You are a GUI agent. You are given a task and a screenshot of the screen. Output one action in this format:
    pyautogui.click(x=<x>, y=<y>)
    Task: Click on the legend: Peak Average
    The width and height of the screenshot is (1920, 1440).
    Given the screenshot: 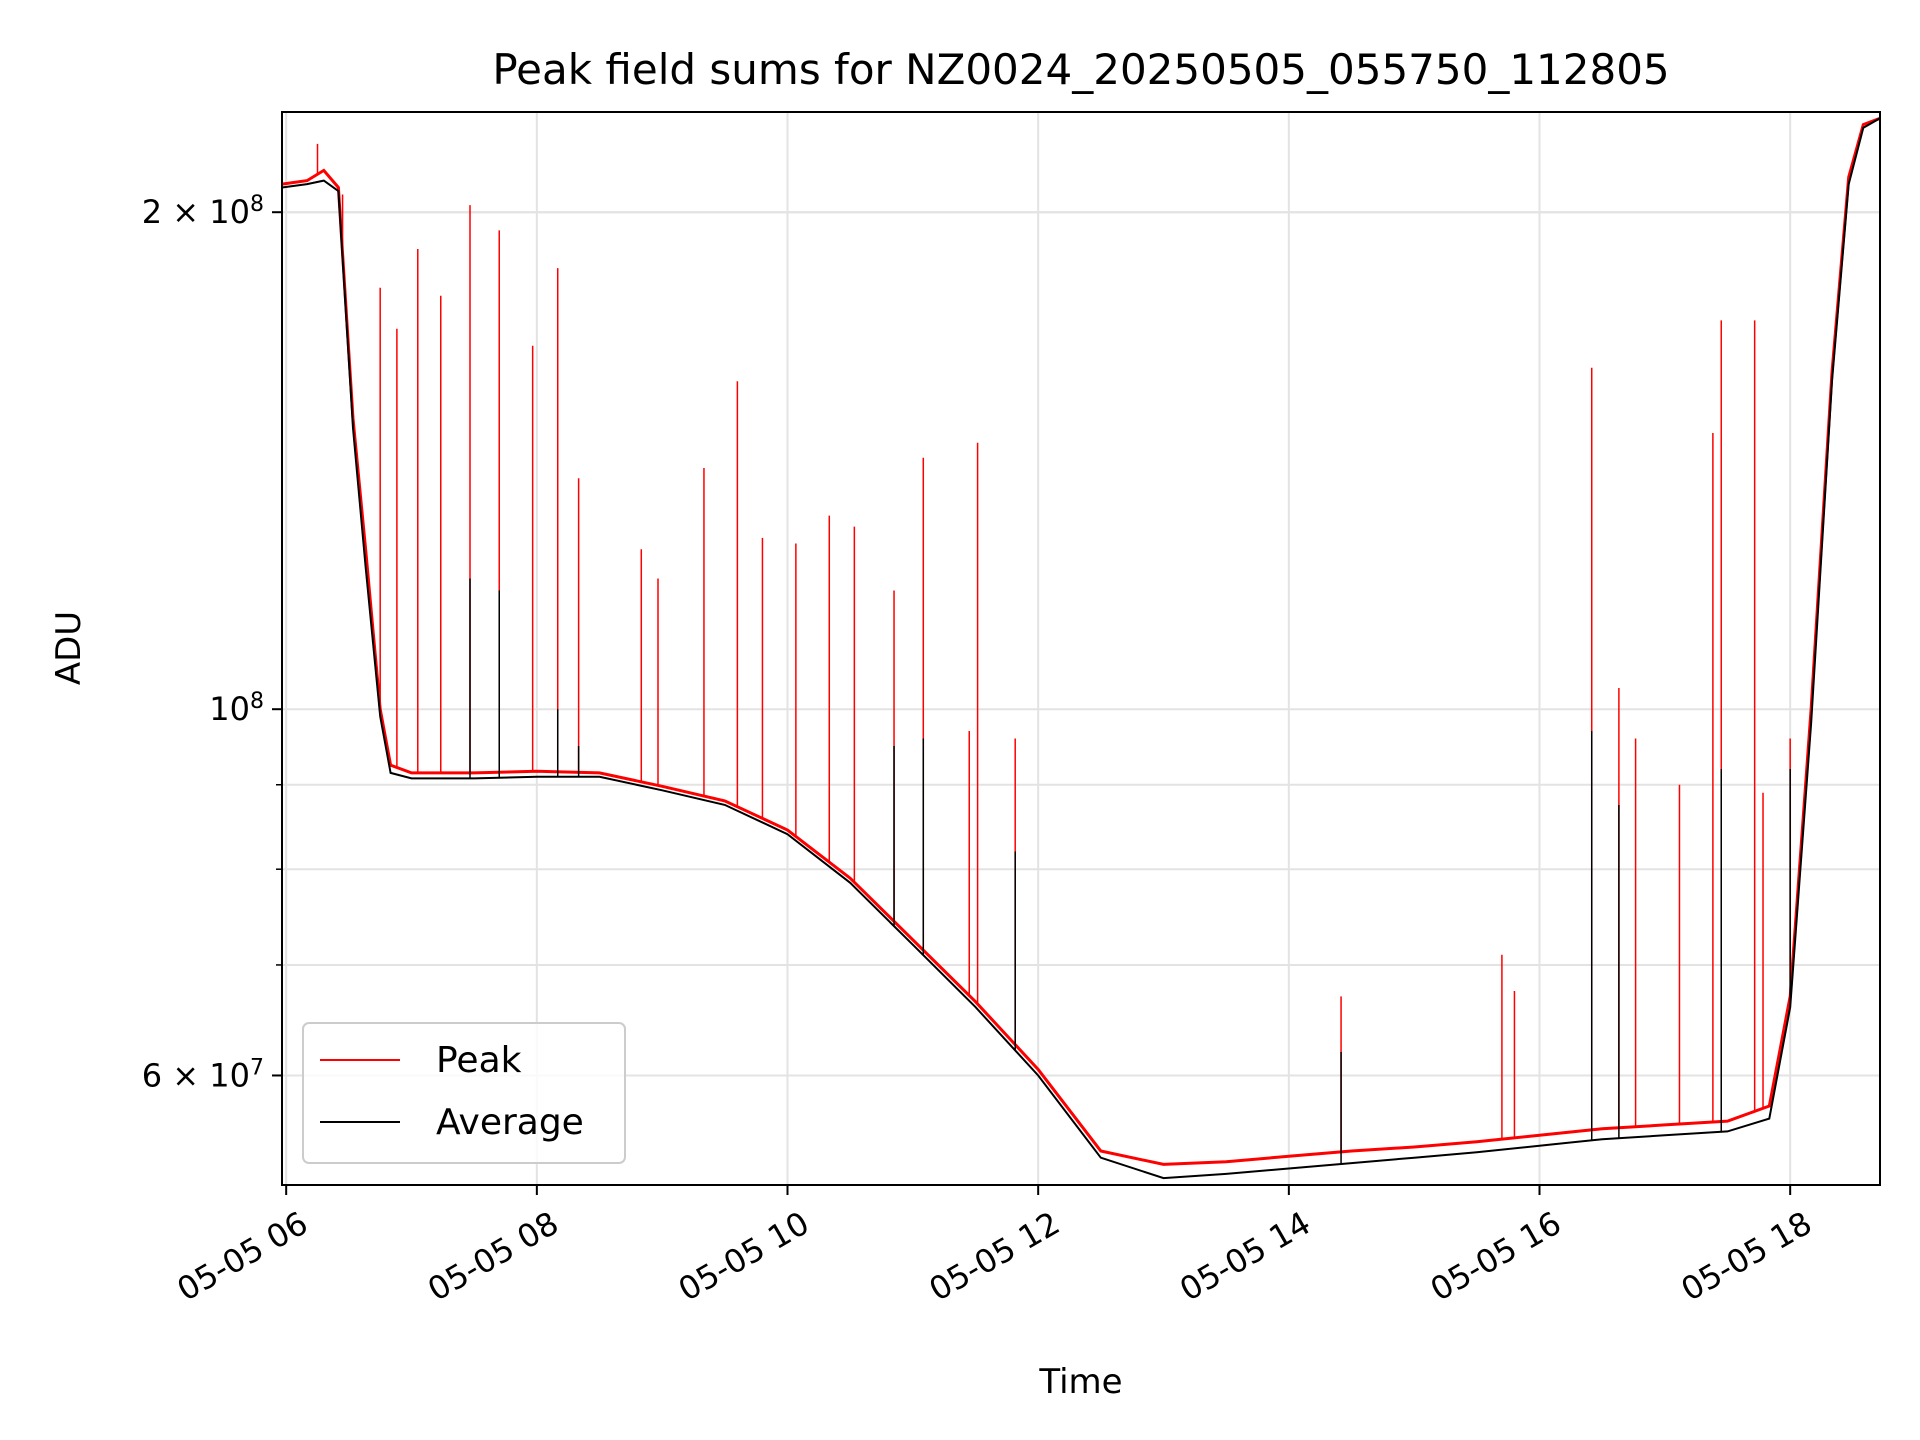 What is the action you would take?
    pyautogui.click(x=464, y=1093)
    